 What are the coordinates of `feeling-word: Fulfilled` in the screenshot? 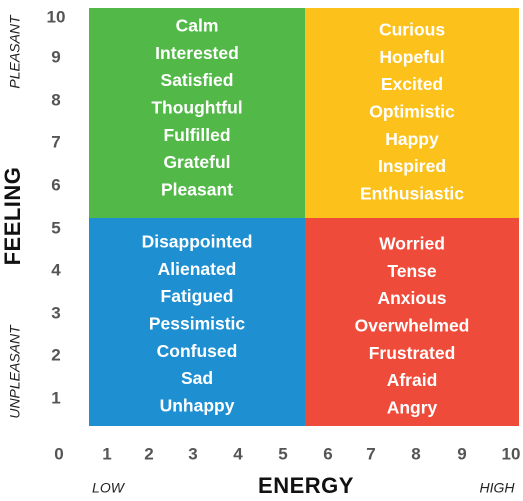 It's located at (196, 135).